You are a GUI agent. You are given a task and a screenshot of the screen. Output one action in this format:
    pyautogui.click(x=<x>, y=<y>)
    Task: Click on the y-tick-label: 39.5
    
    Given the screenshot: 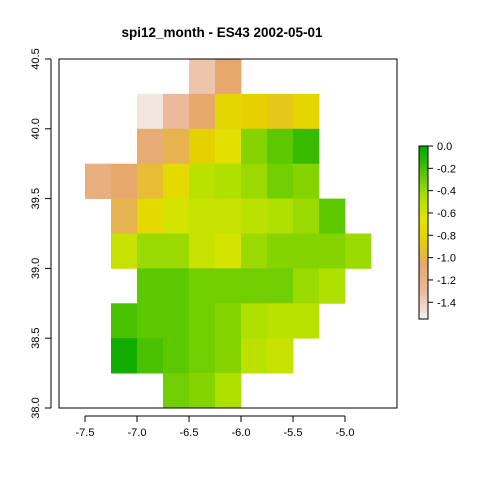 What is the action you would take?
    pyautogui.click(x=36, y=198)
    